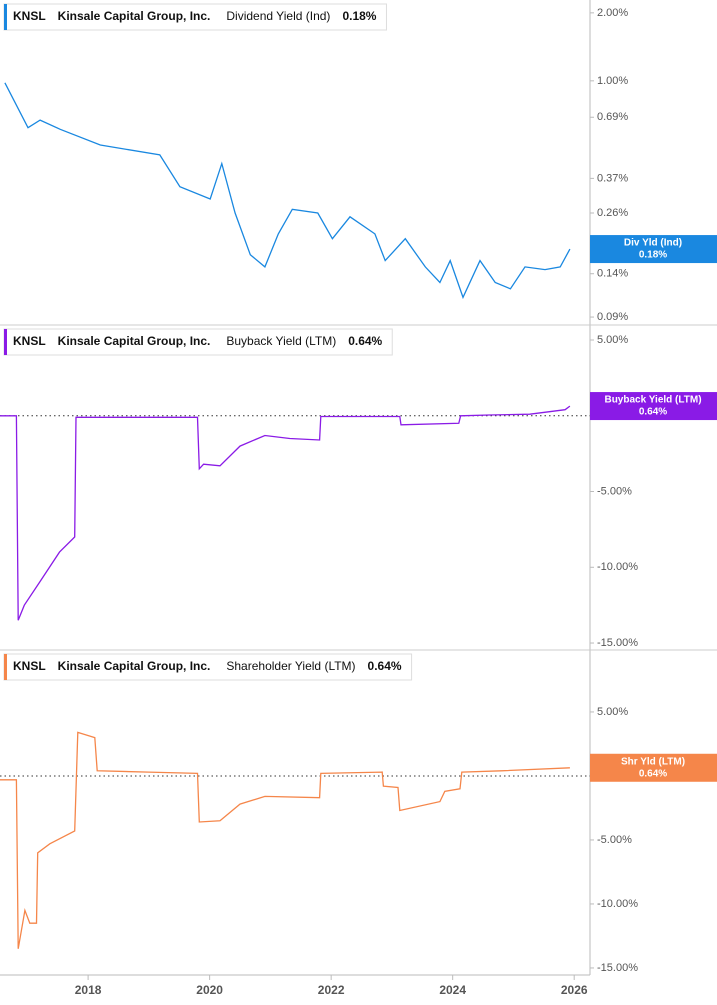 This screenshot has width=717, height=1005. Describe the element at coordinates (452, 990) in the screenshot. I see `x-tick-label: 2024` at that location.